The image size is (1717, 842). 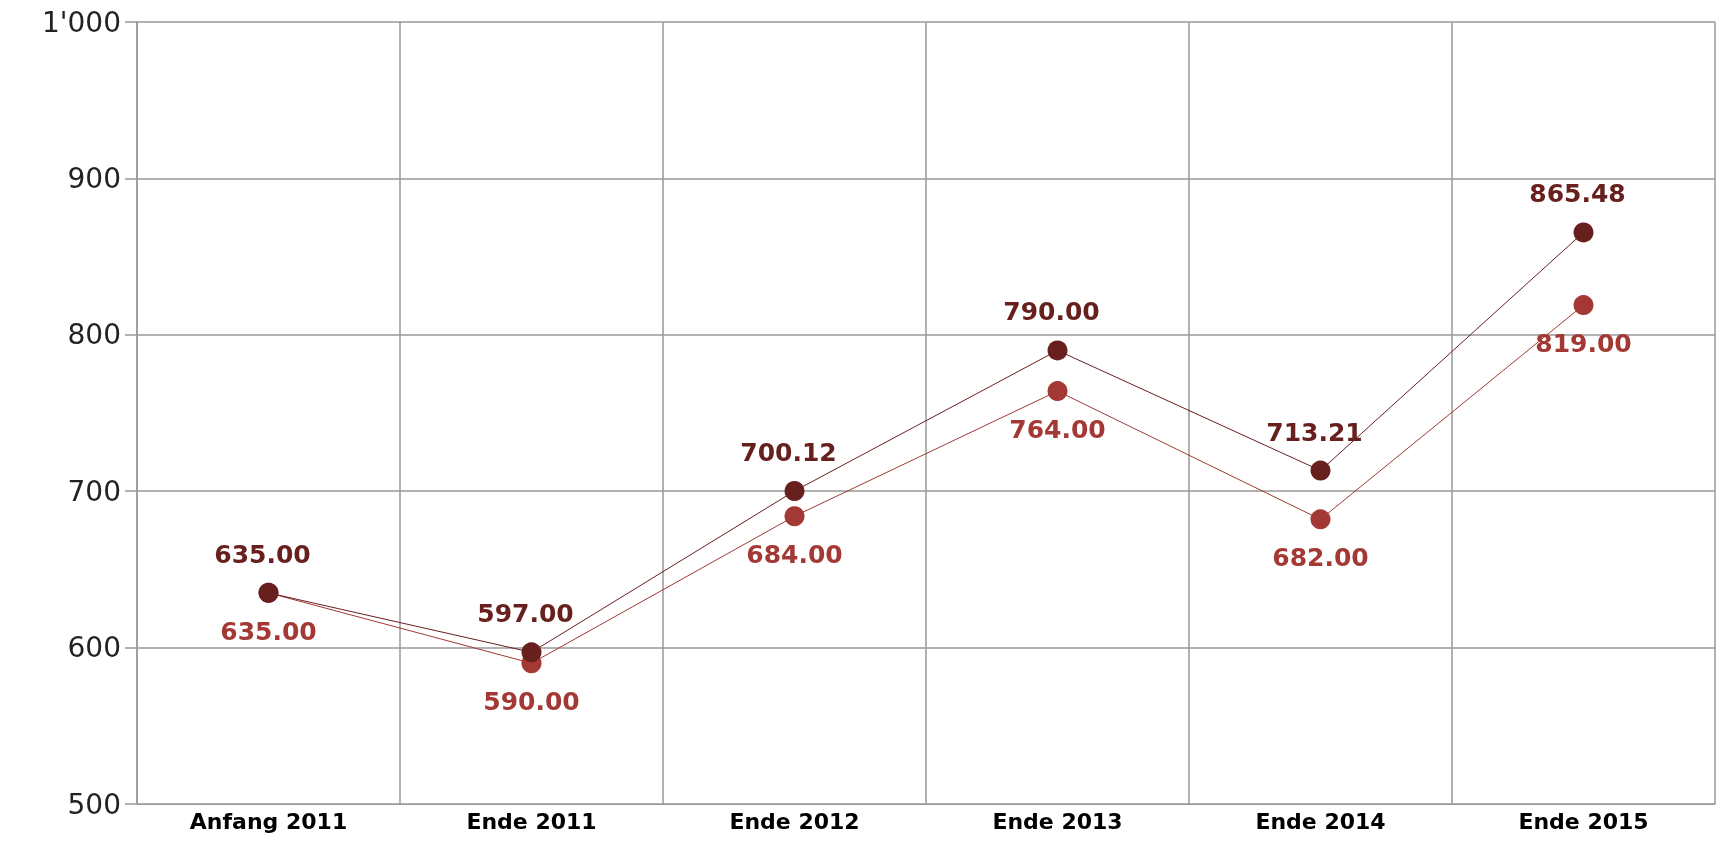 I want to click on x-tick-label: Ende 2012, so click(x=794, y=821).